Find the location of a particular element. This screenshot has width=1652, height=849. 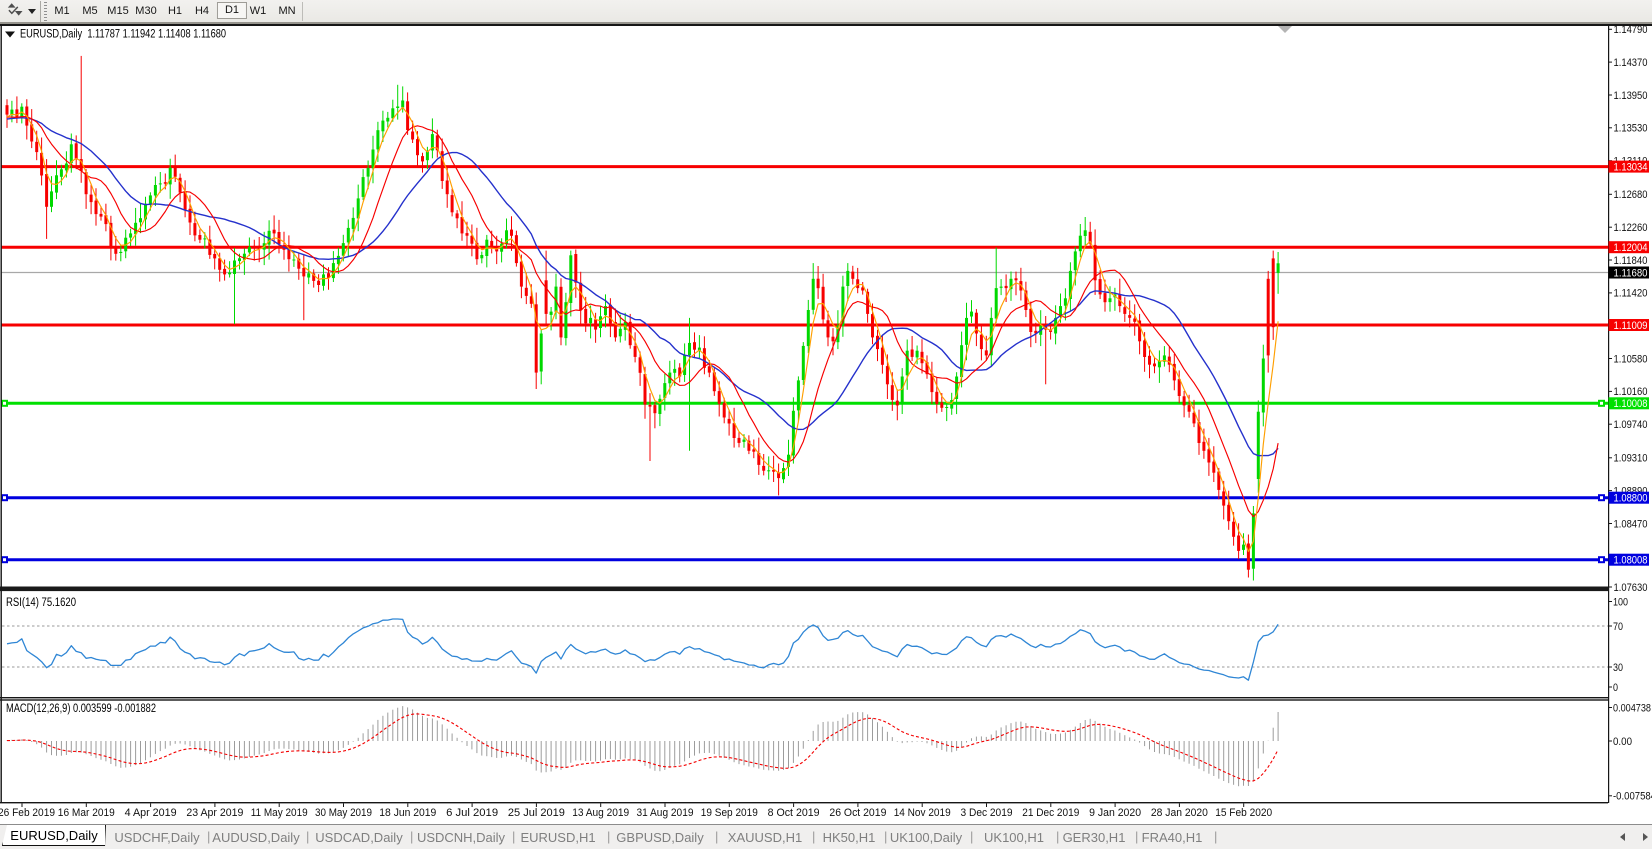

svg-text: 1.13530 is located at coordinates (1631, 129).